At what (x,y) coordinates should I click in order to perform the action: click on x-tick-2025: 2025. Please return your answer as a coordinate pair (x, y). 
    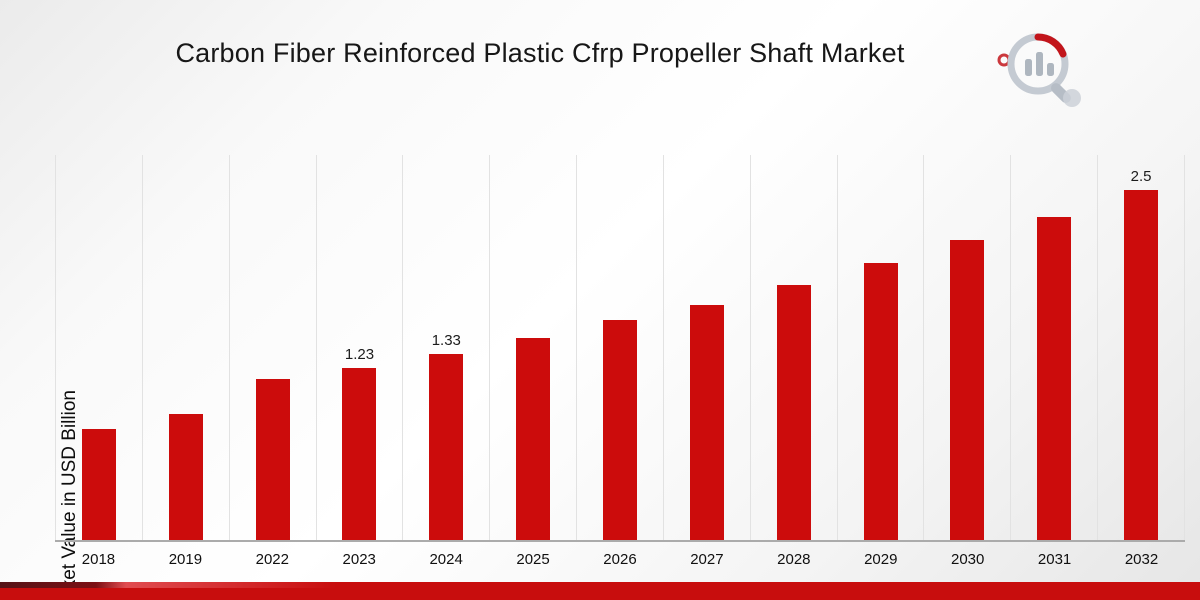
    Looking at the image, I should click on (533, 559).